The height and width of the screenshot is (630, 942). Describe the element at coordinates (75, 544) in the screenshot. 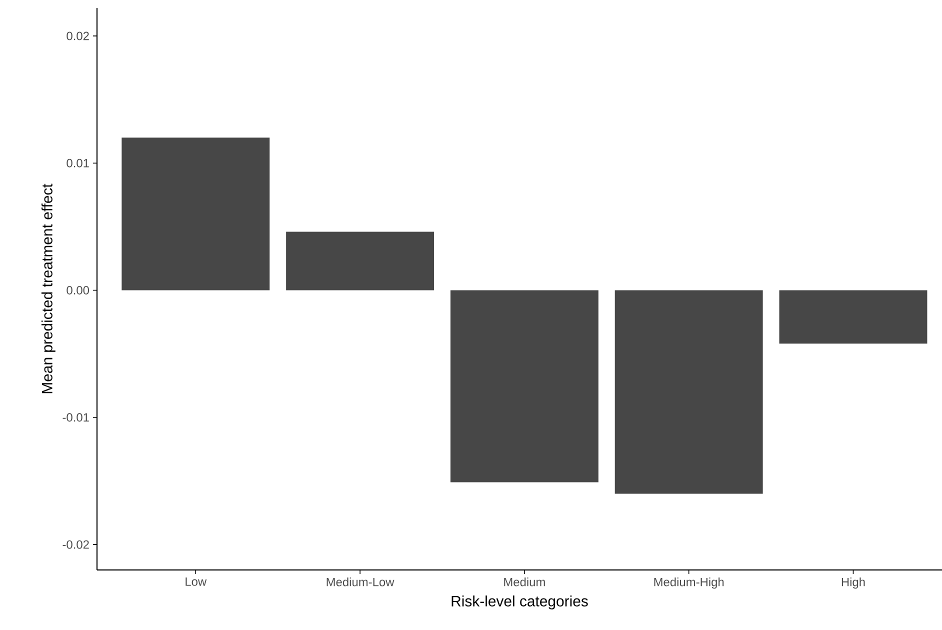

I see `y-tick-label: -0.02` at that location.